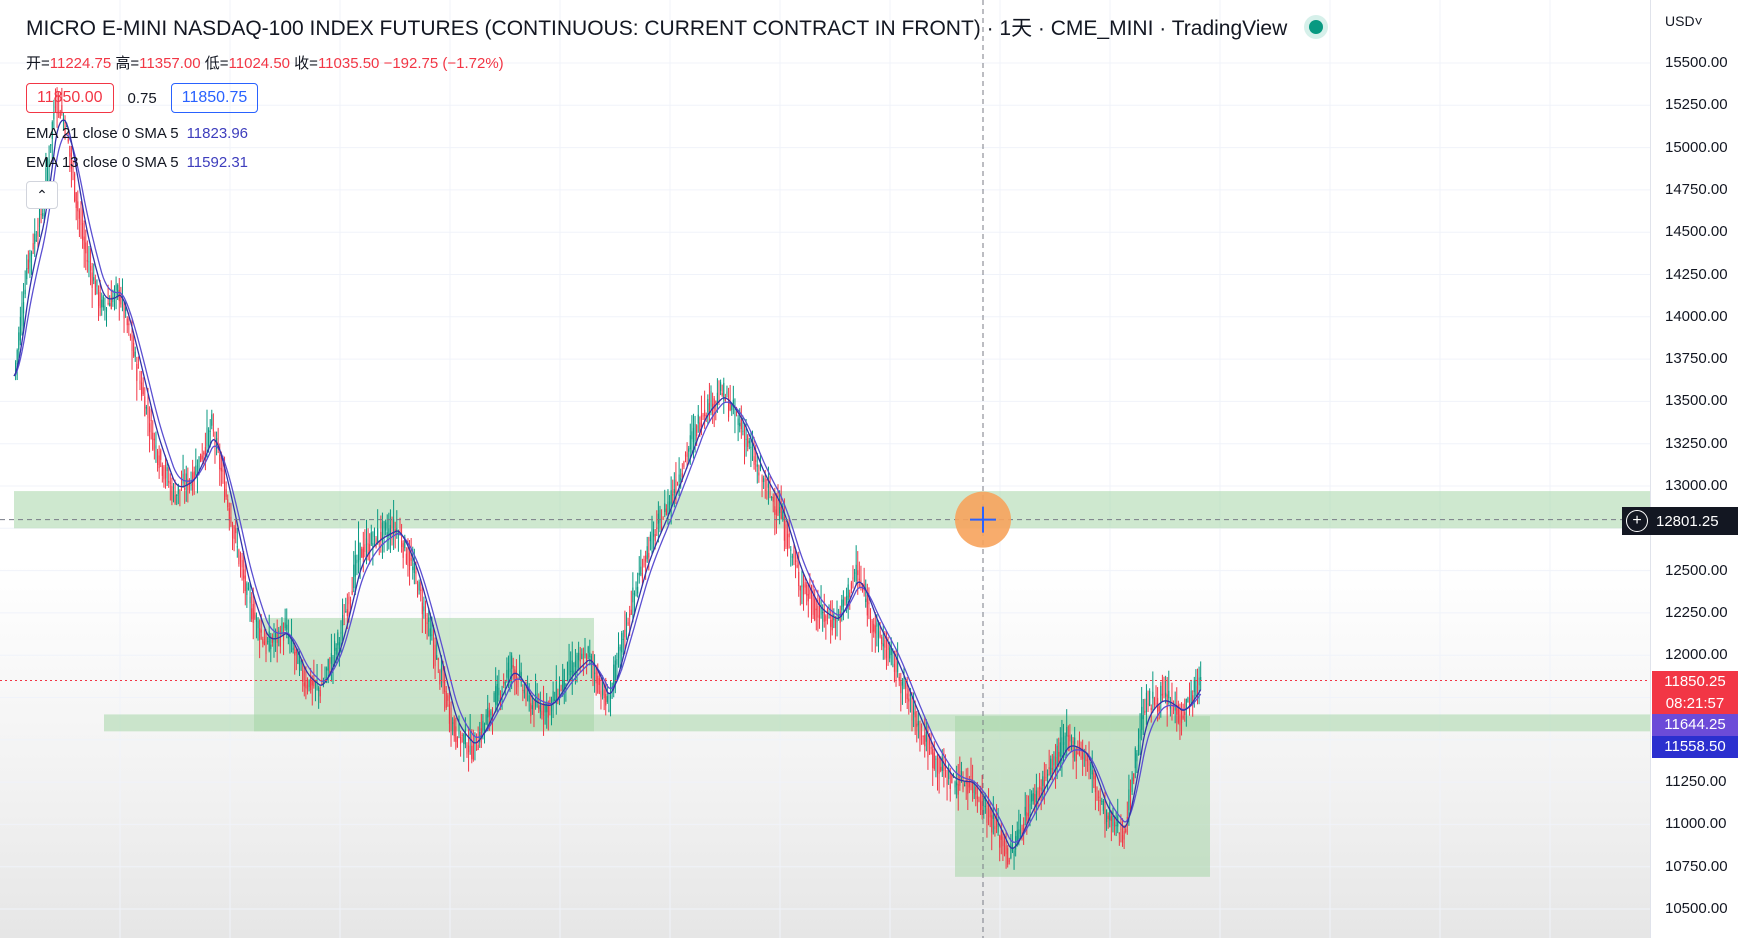  Describe the element at coordinates (214, 98) in the screenshot. I see `buy-price-button: 11850.75` at that location.